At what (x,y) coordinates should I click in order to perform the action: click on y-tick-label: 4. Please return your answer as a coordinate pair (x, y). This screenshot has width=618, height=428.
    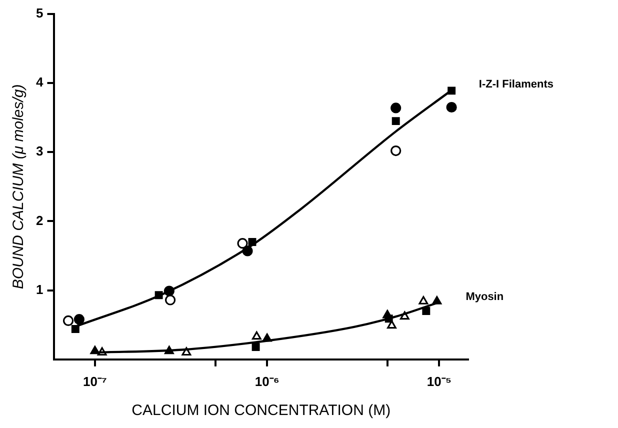
    Looking at the image, I should click on (40, 82).